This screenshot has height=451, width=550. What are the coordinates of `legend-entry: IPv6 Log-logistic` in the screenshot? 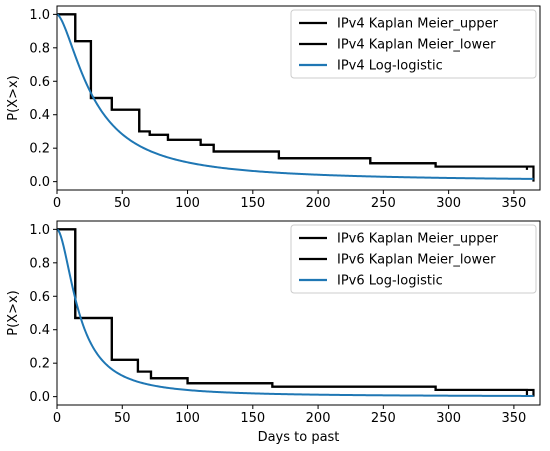 It's located at (390, 281).